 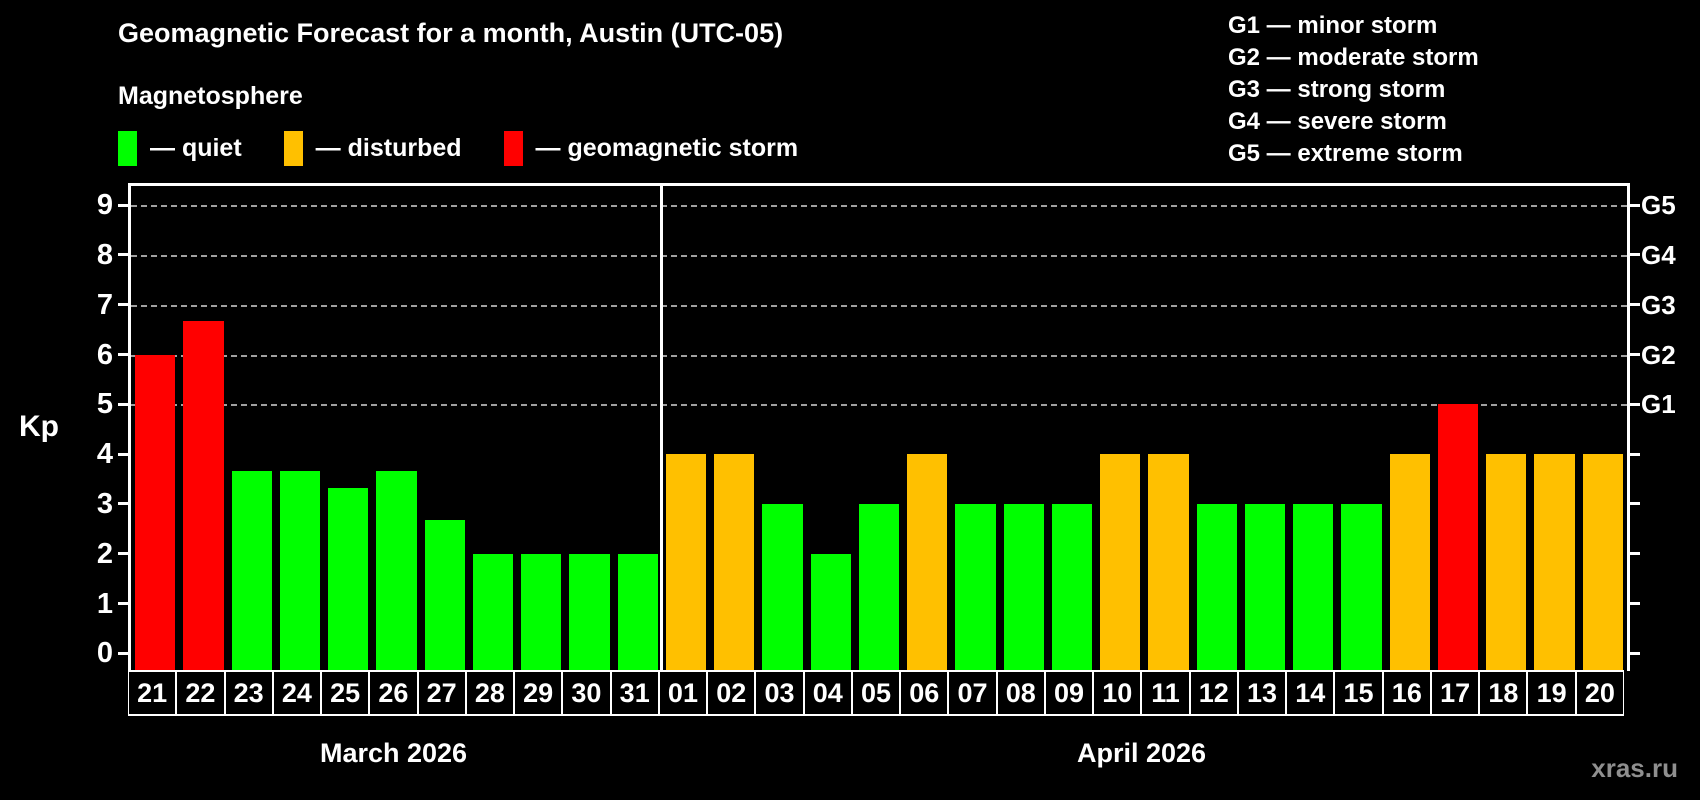 I want to click on day-label-05: 05, so click(x=876, y=693).